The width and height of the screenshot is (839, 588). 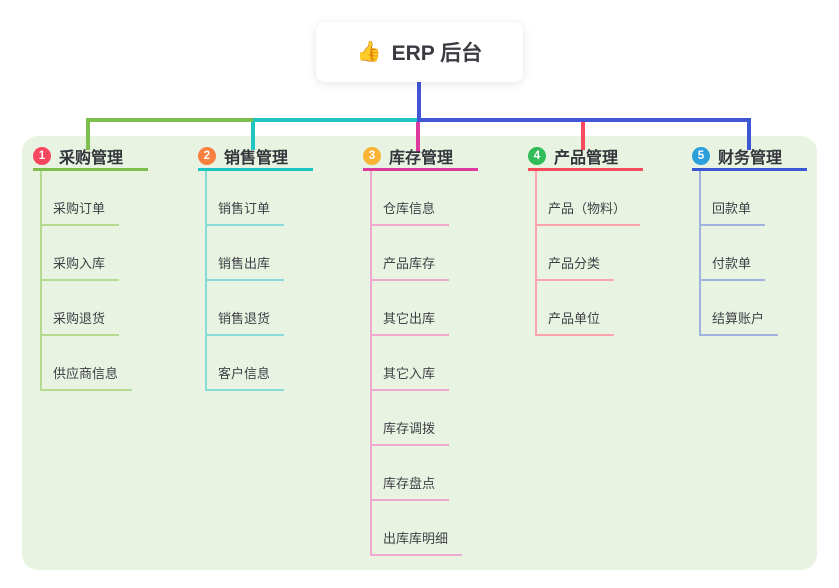 I want to click on item-row: 采购入库, so click(x=94, y=253).